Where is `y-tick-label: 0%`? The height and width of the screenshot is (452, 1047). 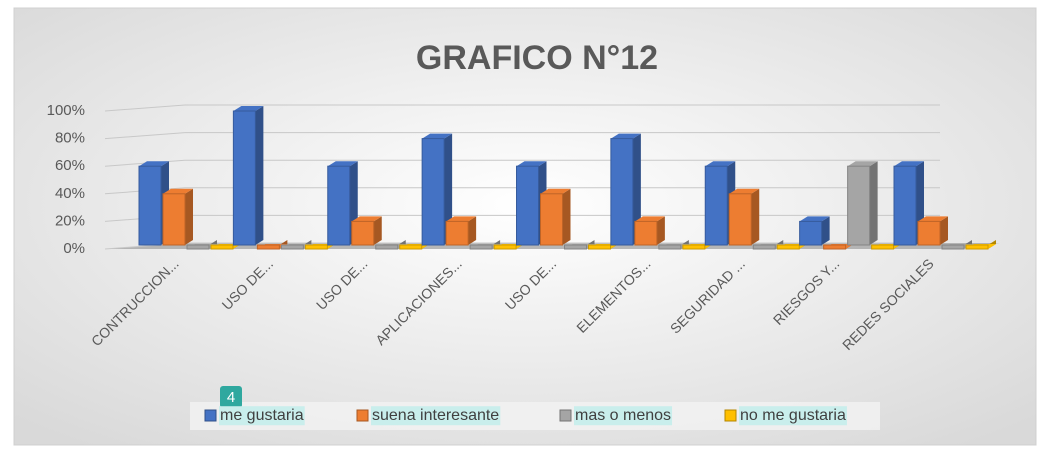
y-tick-label: 0% is located at coordinates (74, 248).